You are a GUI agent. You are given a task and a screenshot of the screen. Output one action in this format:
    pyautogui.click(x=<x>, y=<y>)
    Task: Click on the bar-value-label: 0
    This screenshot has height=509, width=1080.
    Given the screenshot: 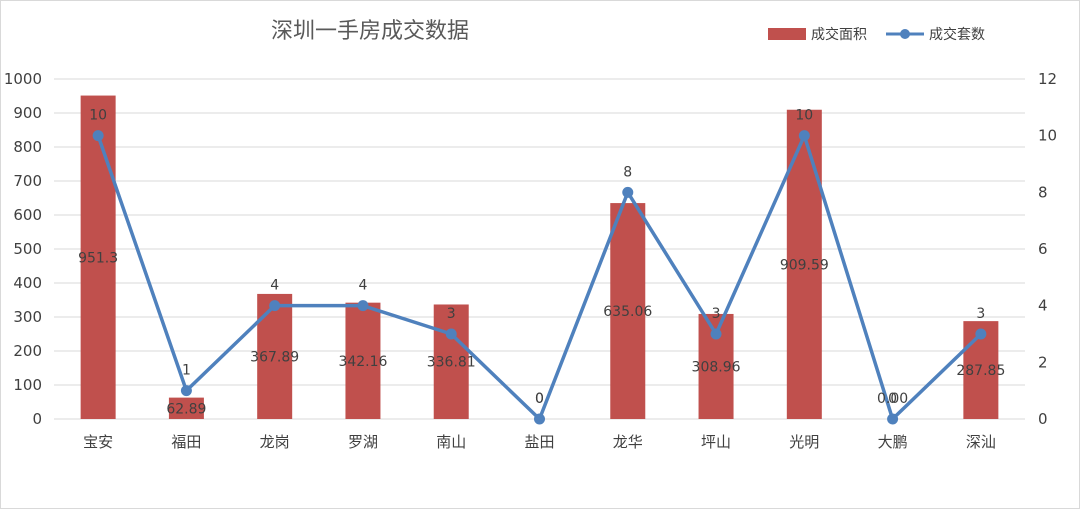 What is the action you would take?
    pyautogui.click(x=539, y=399)
    